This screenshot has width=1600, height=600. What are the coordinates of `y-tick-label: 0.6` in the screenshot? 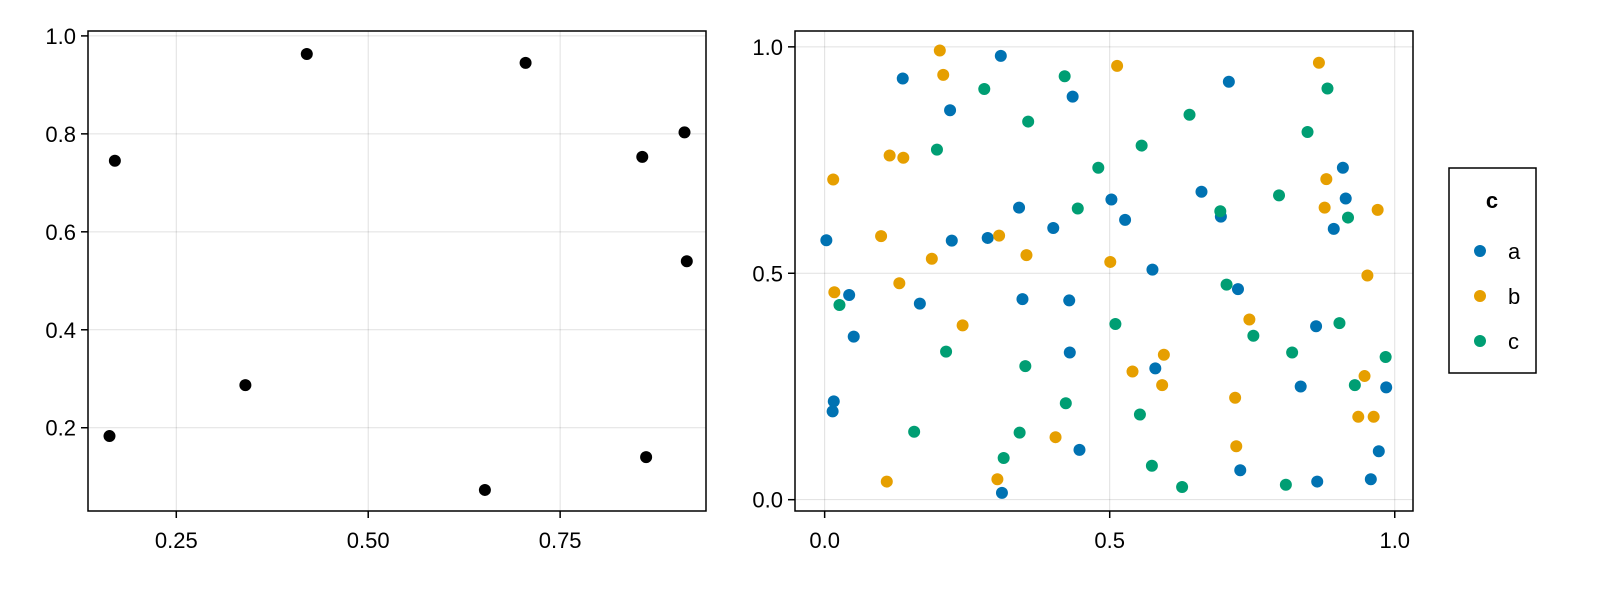 It's located at (60, 232).